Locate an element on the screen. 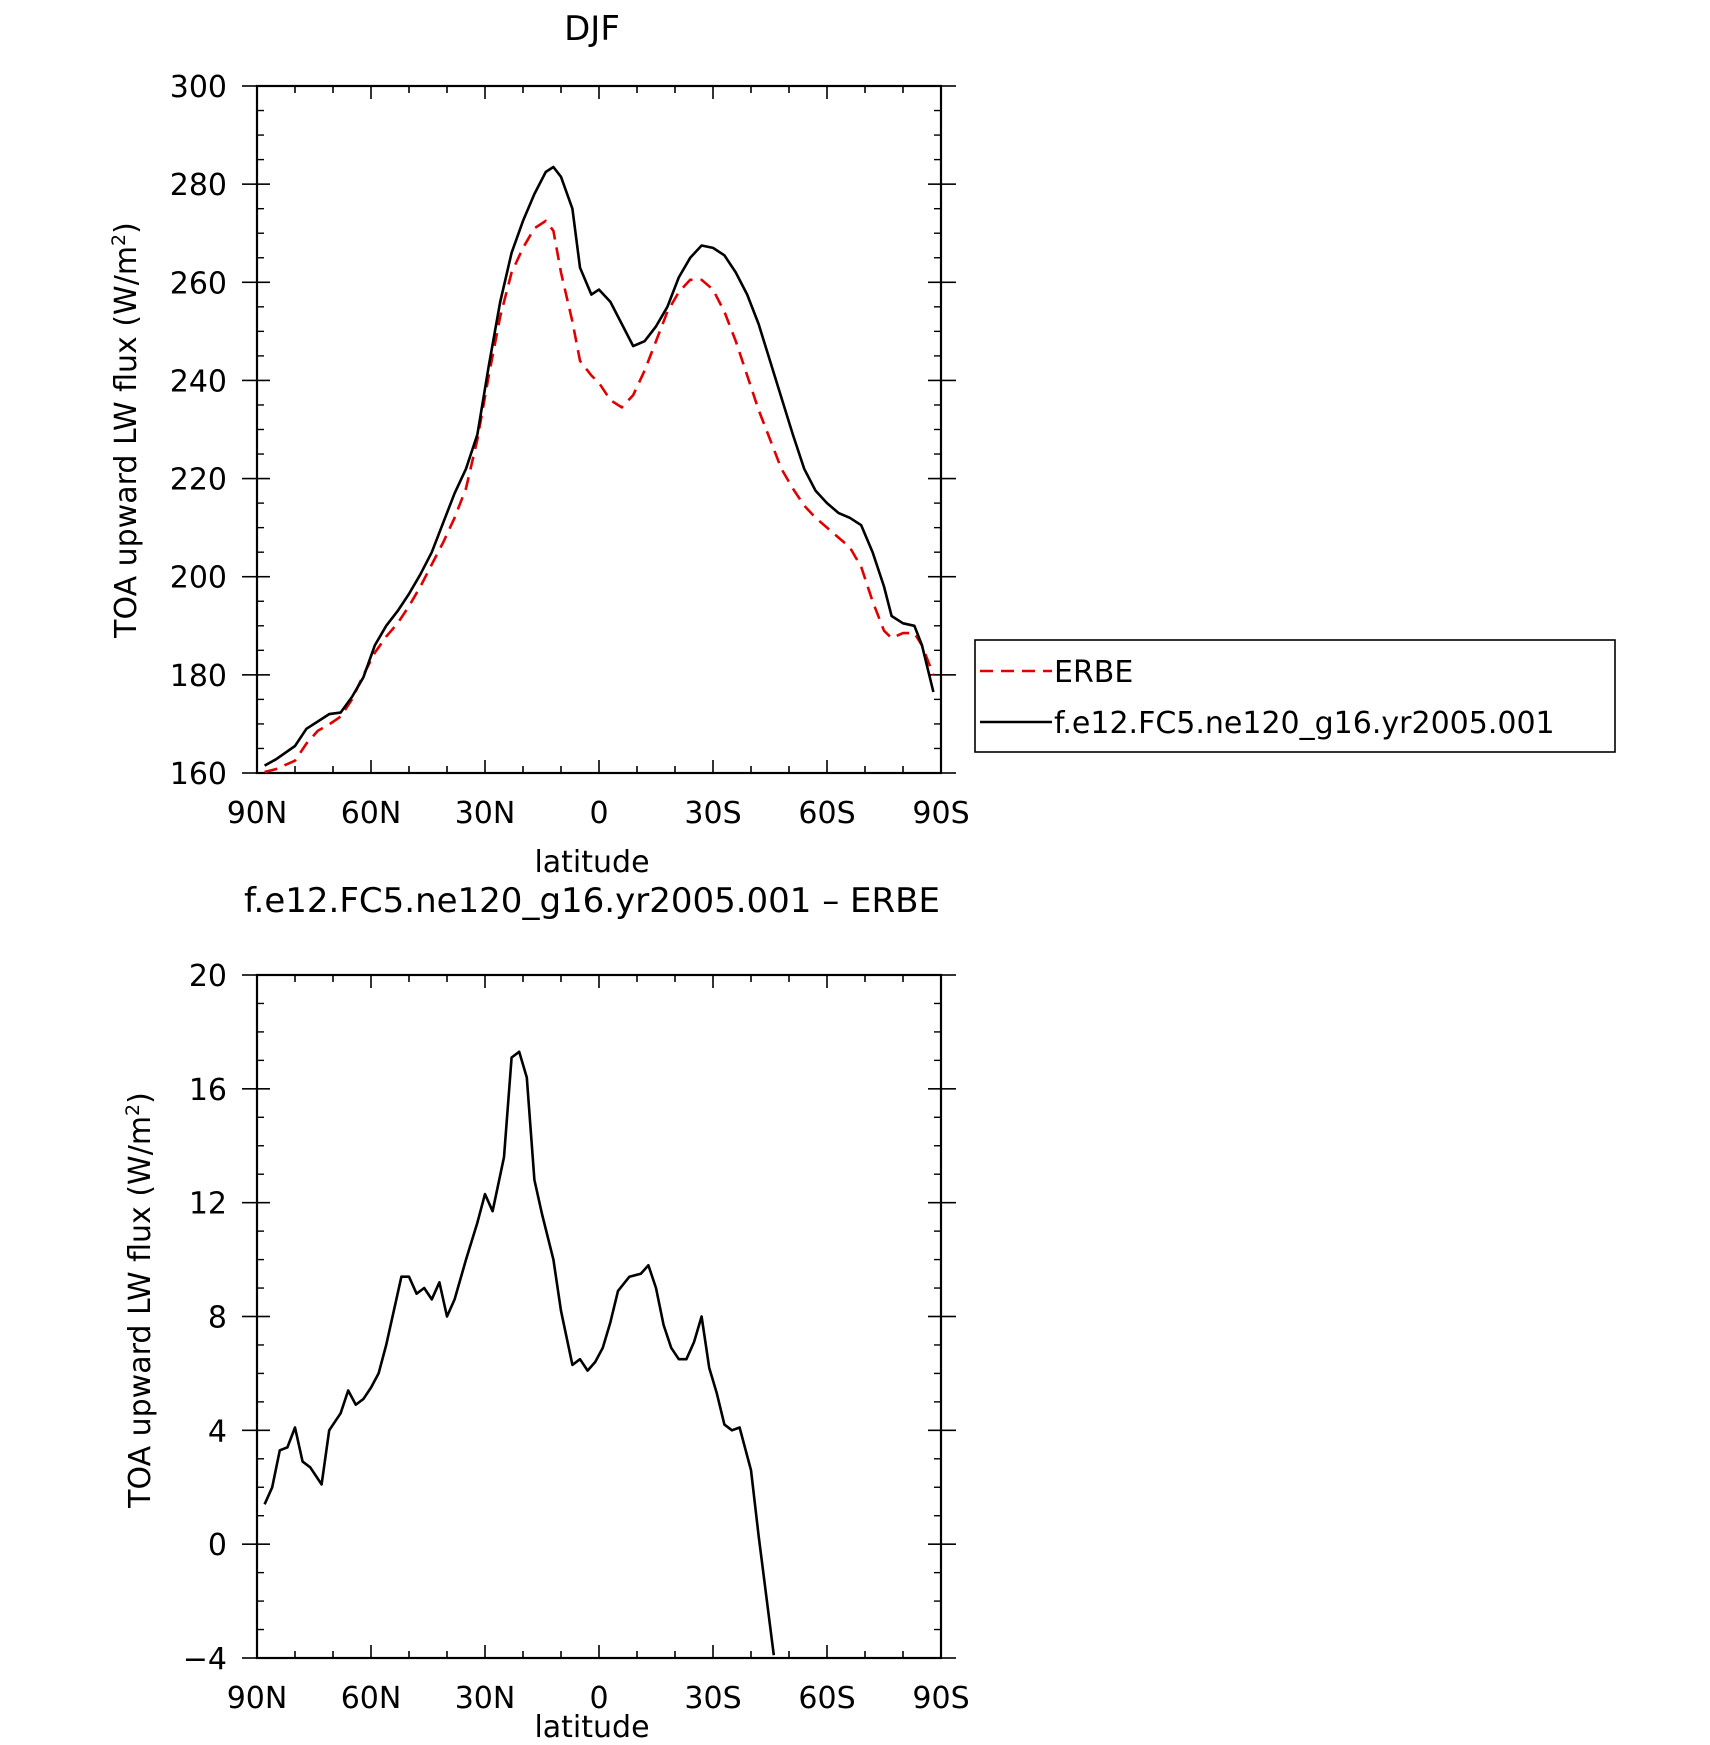  bottom-x-tick-label: 90S is located at coordinates (940, 1698).